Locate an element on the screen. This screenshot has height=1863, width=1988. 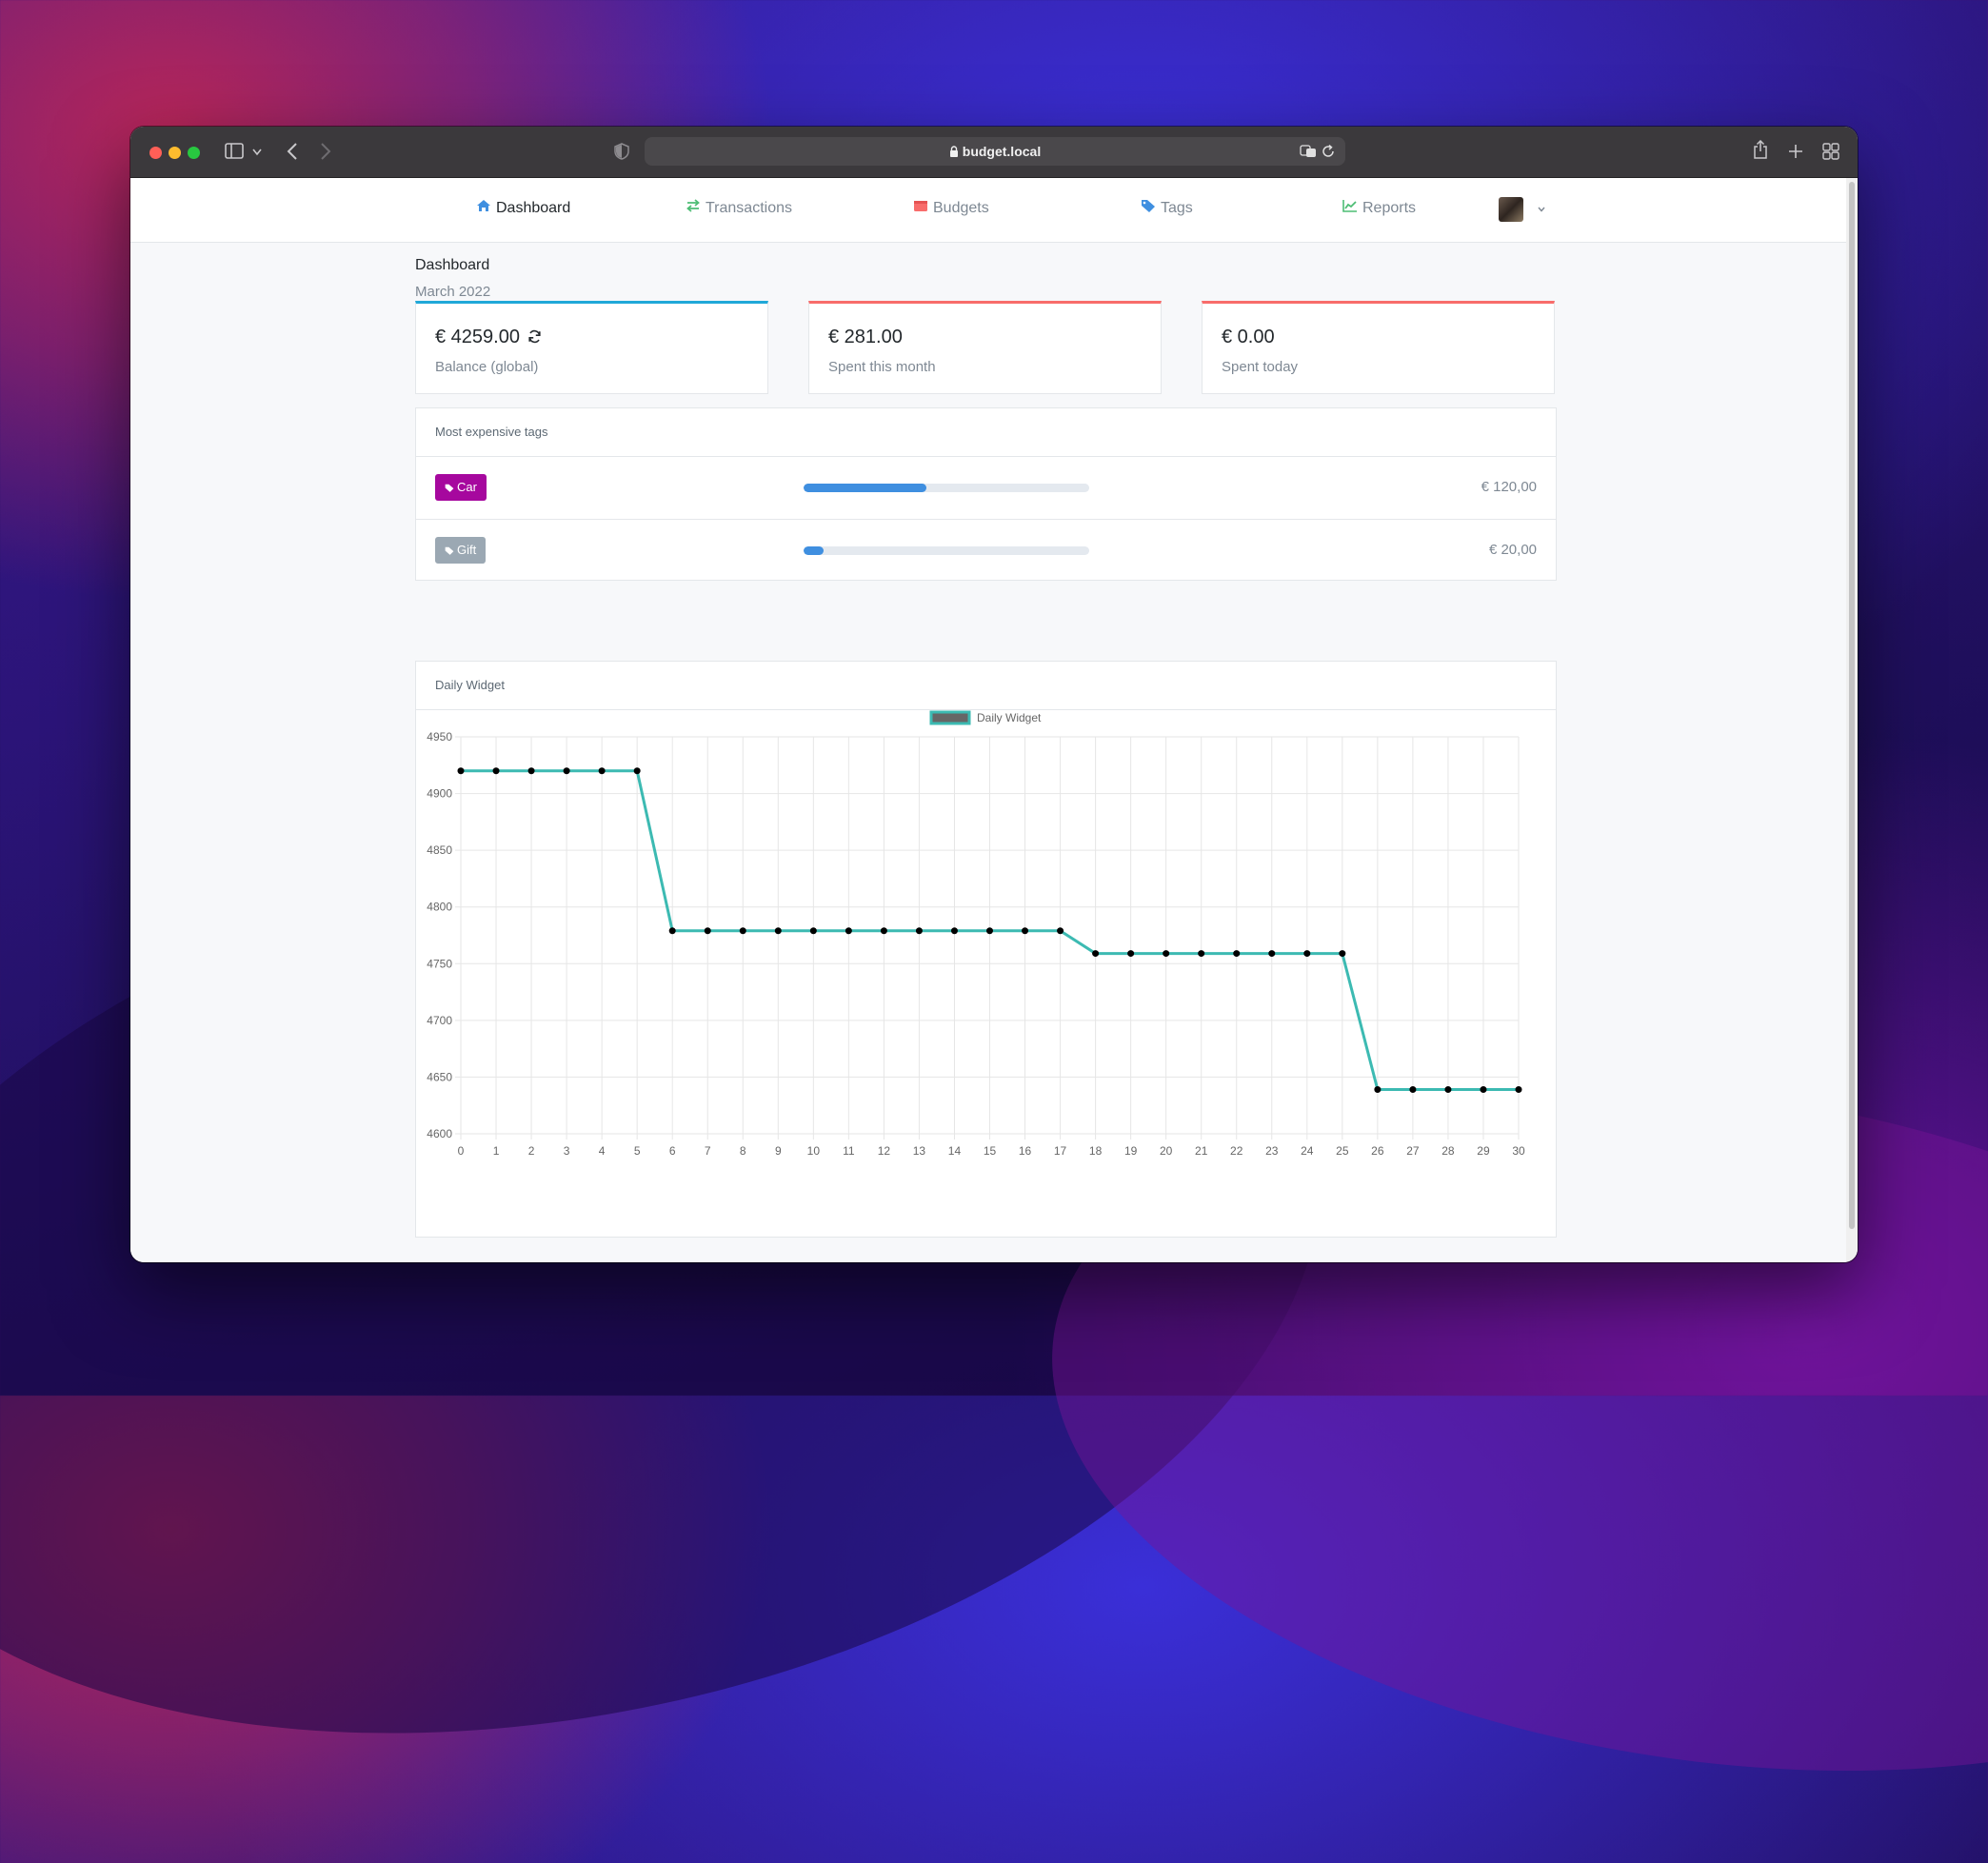
x-tick-label: 6 is located at coordinates (672, 1151).